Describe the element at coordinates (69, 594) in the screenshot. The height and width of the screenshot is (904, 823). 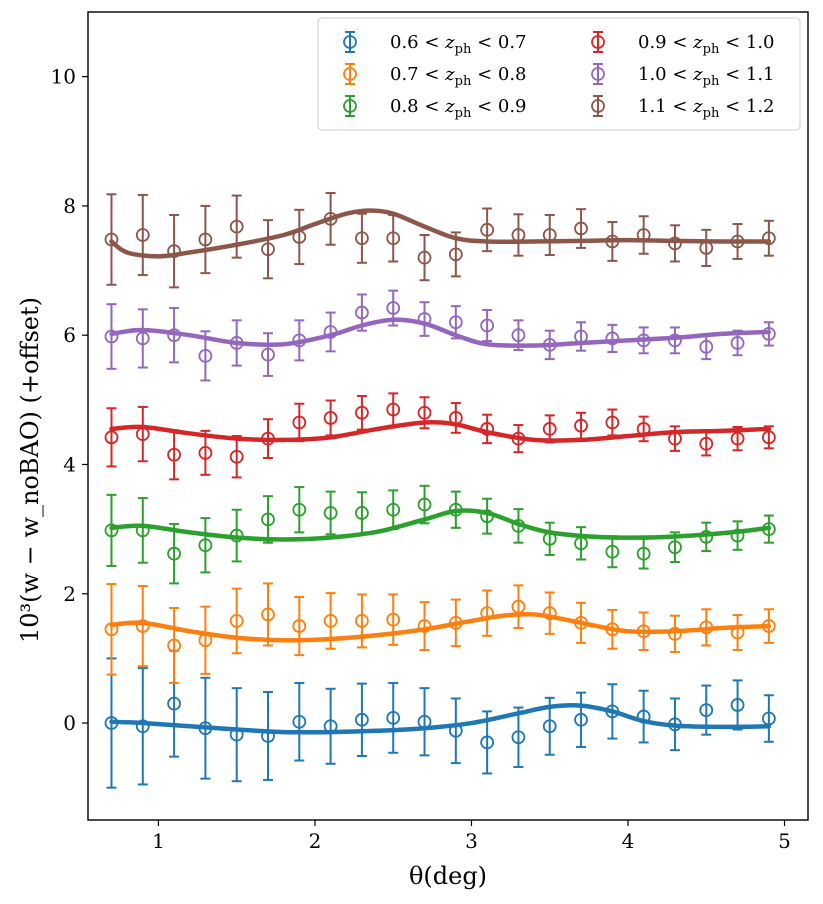
I see `y-tick-label: 2` at that location.